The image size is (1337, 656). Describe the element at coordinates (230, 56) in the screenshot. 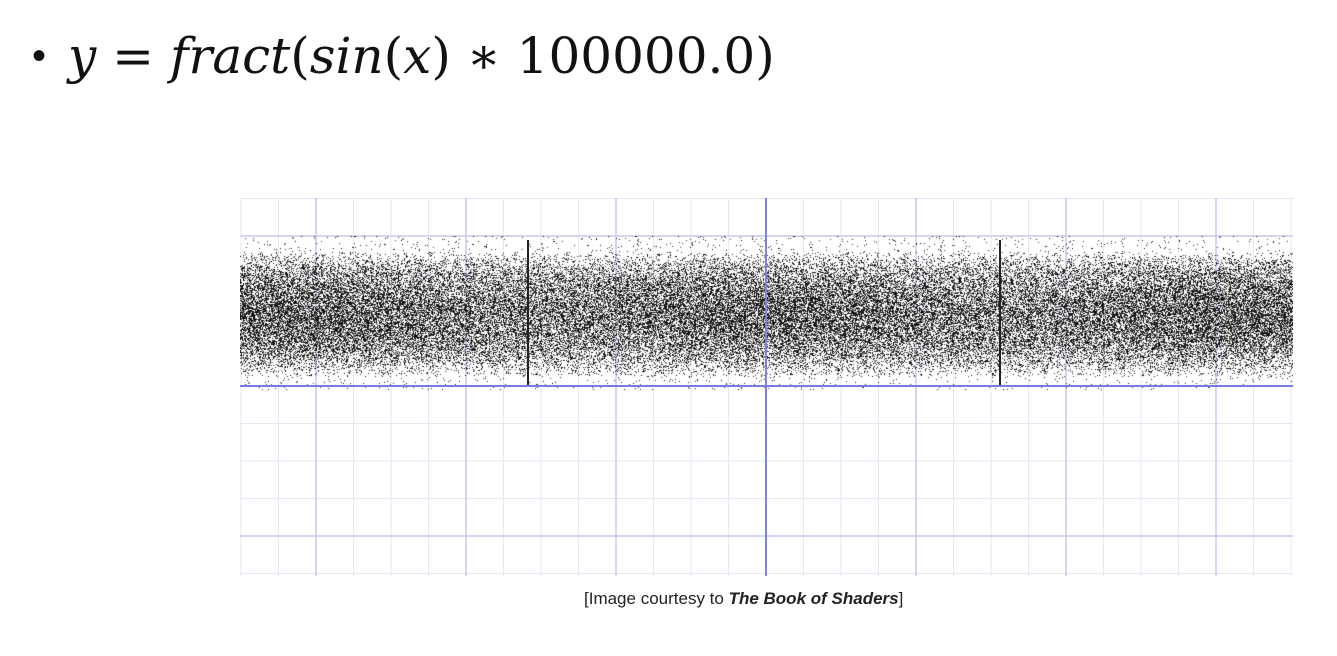

I see `formula-fract: fract` at that location.